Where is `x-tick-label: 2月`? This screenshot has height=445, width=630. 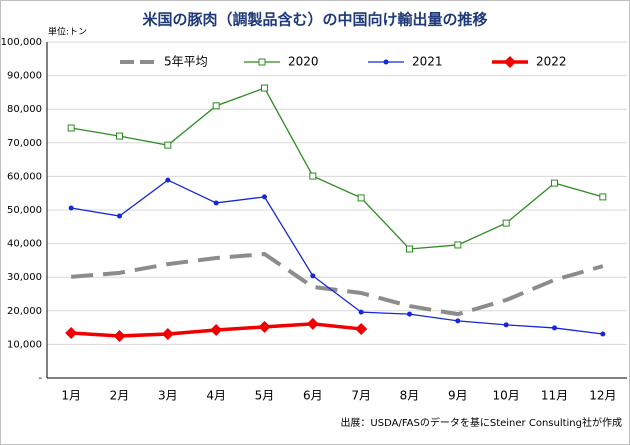
x-tick-label: 2月 is located at coordinates (120, 396).